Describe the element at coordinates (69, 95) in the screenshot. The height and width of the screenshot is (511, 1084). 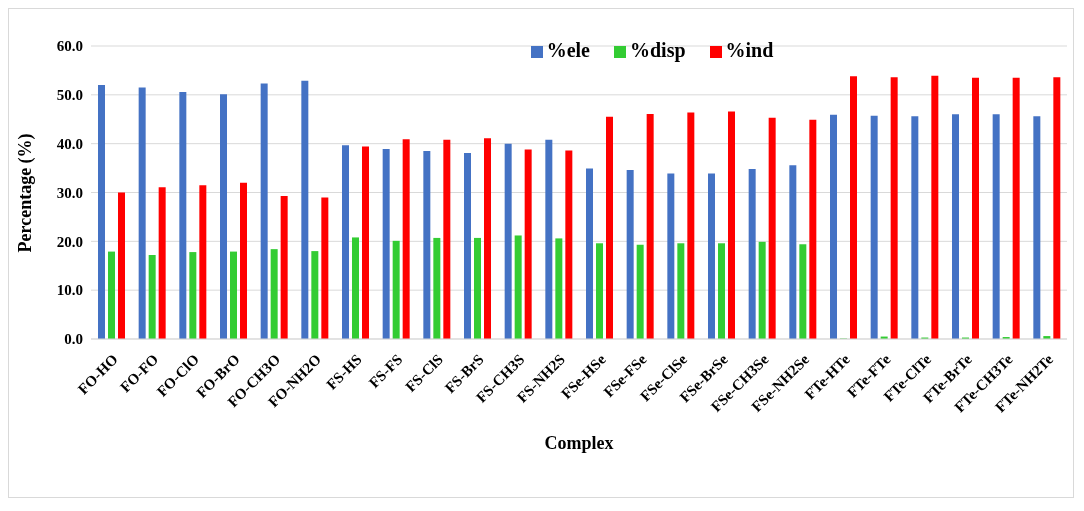
I see `y-tick-label: 50.0` at that location.